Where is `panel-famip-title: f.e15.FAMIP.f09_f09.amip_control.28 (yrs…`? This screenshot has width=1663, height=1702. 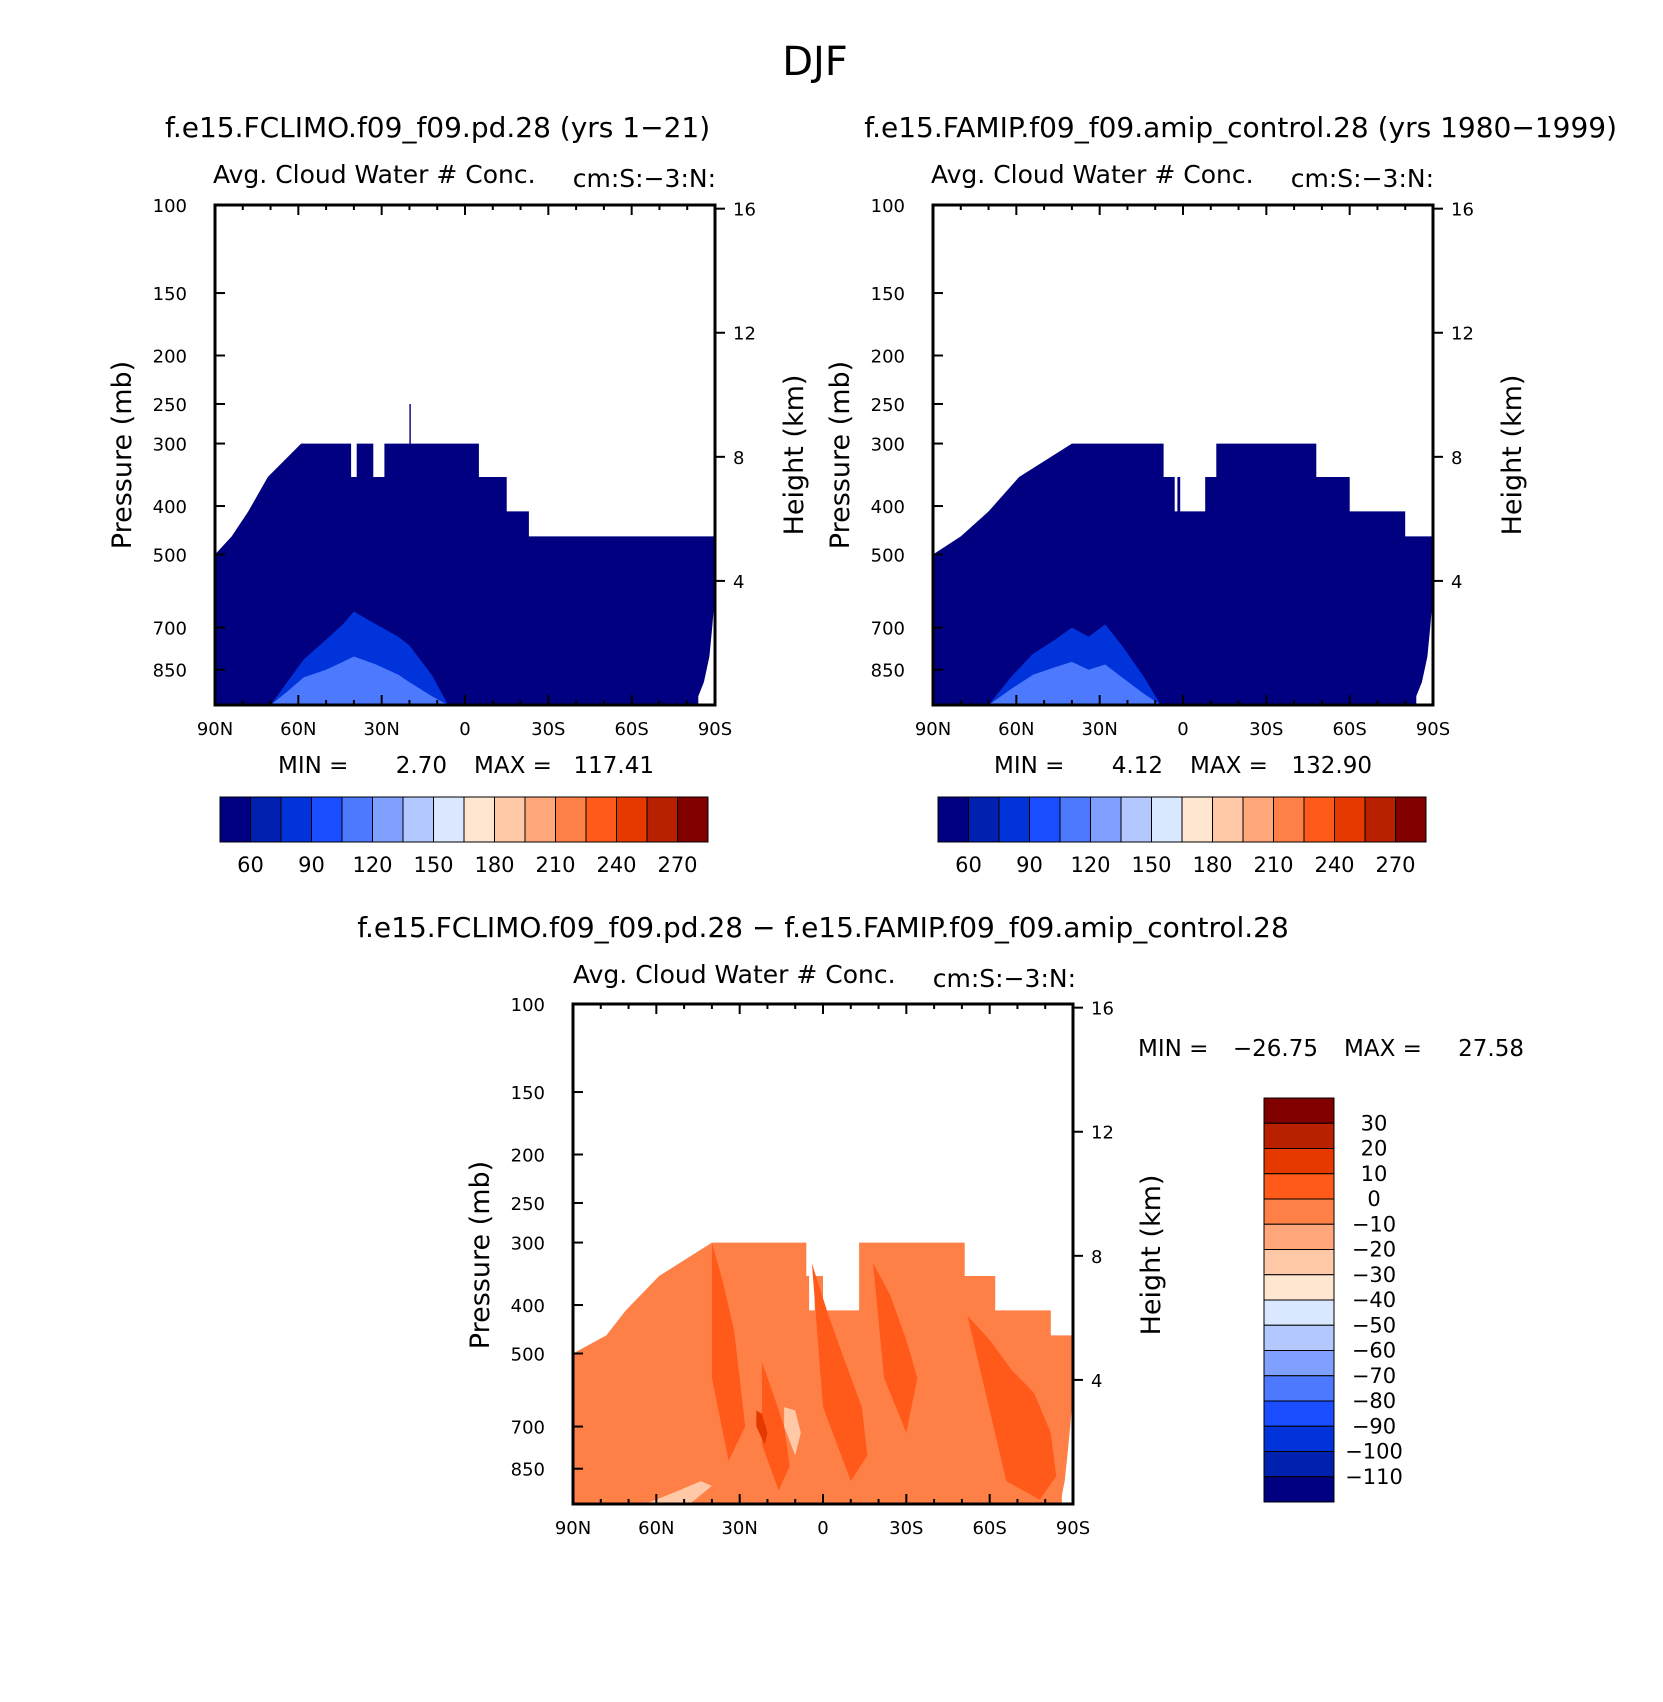 panel-famip-title: f.e15.FAMIP.f09_f09.amip_control.28 (yrs… is located at coordinates (1240, 127).